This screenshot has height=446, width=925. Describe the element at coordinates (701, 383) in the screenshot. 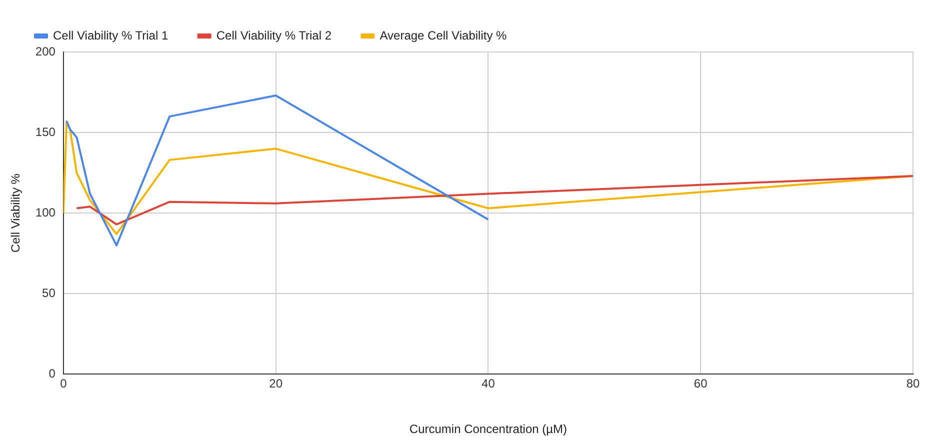

I see `x-tick-label: 60` at that location.